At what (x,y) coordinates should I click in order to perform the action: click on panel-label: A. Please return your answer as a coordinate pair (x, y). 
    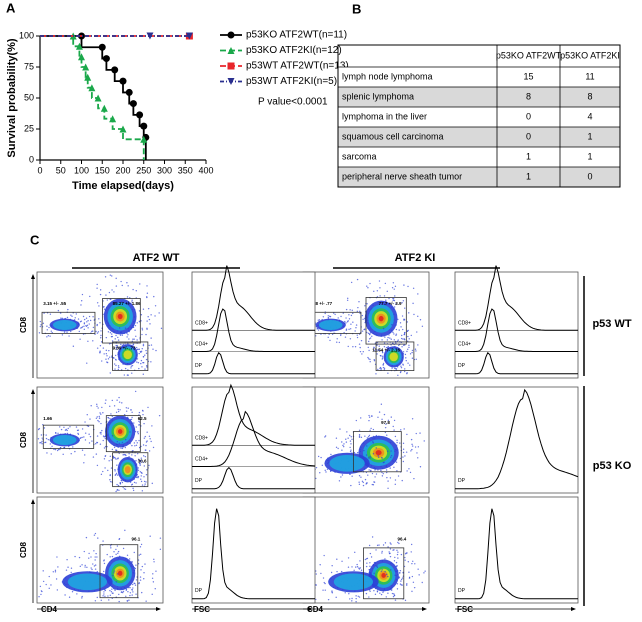
    Looking at the image, I should click on (11, 7).